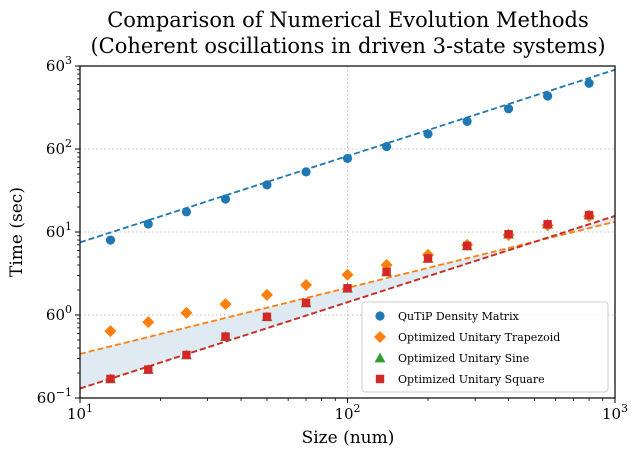 The width and height of the screenshot is (636, 449). Describe the element at coordinates (59, 147) in the screenshot. I see `y-tick-label-3: 602` at that location.